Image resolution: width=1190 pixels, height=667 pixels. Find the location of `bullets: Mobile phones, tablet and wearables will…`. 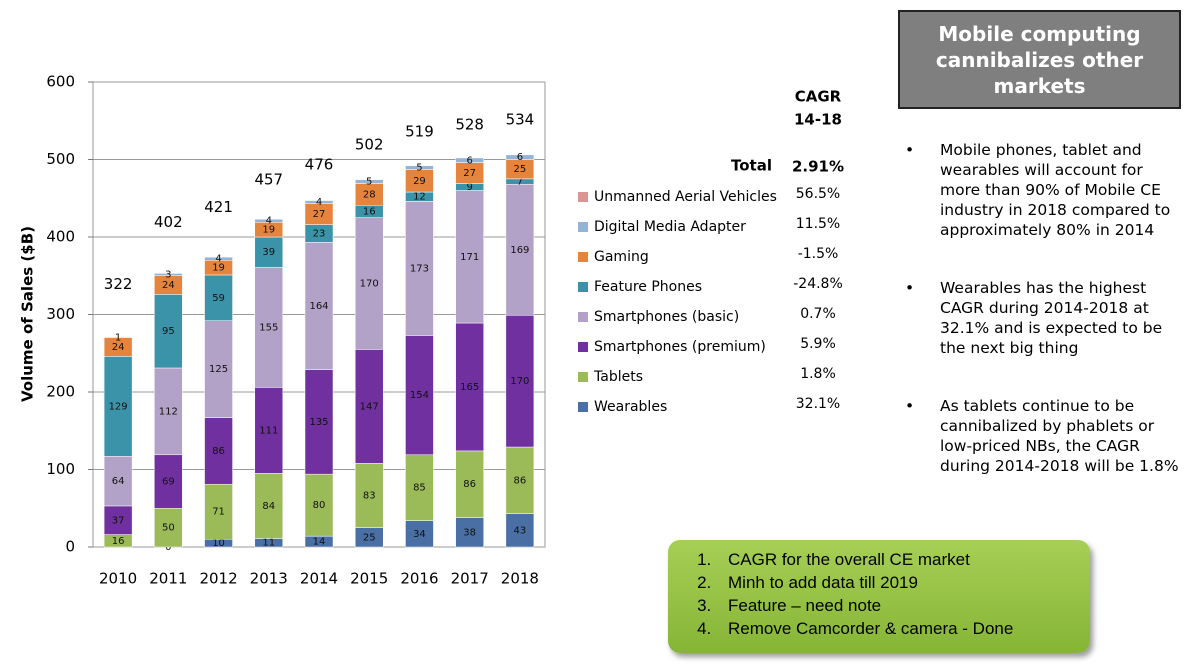

bullets: Mobile phones, tablet and wearables will… is located at coordinates (1042, 327).